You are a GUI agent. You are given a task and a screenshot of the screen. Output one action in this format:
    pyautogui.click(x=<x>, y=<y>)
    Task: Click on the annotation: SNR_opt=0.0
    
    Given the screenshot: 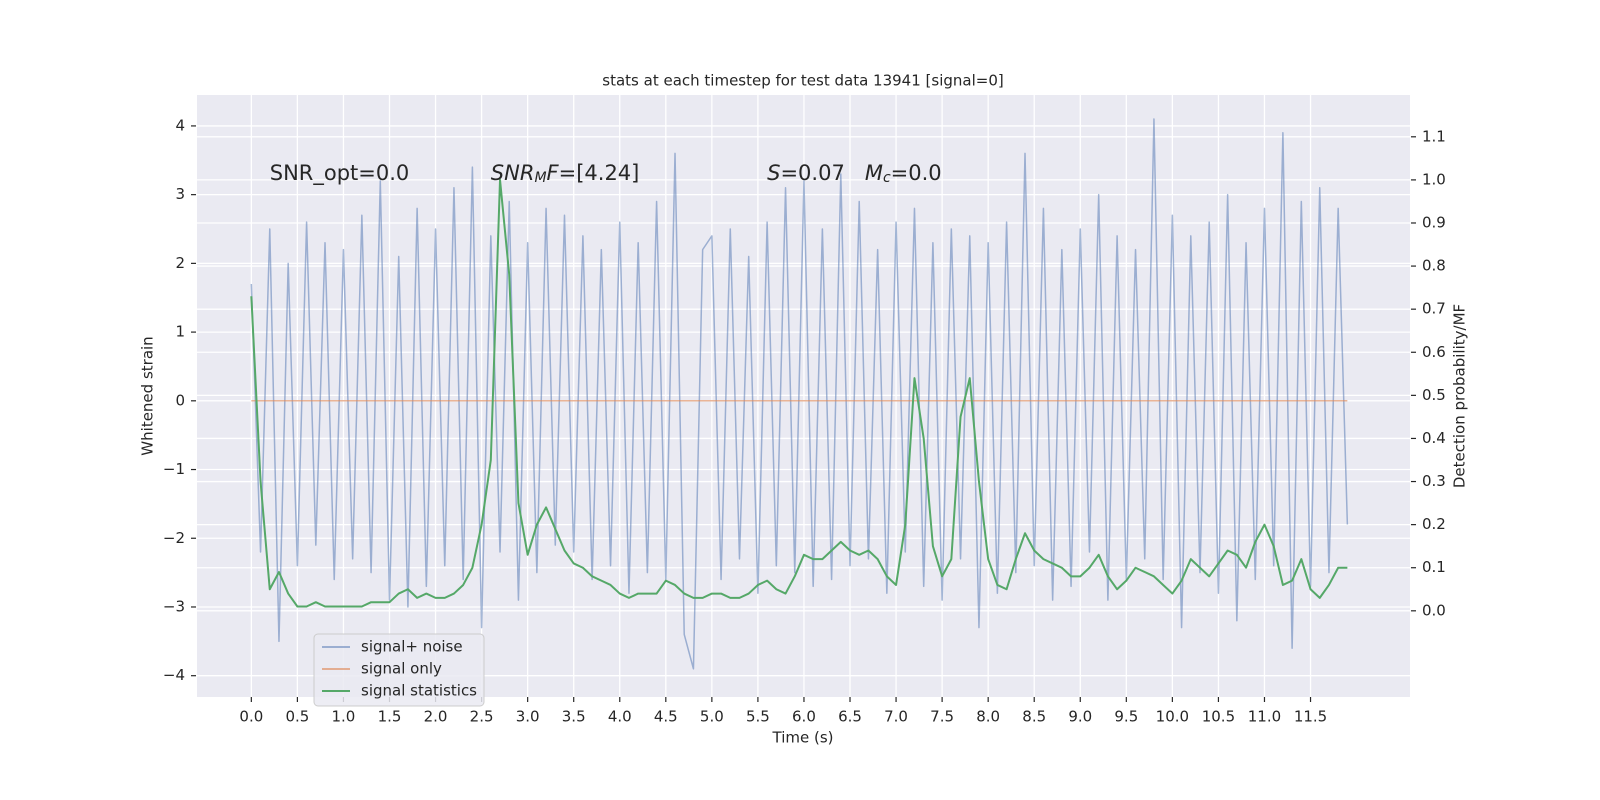 What is the action you would take?
    pyautogui.click(x=340, y=173)
    